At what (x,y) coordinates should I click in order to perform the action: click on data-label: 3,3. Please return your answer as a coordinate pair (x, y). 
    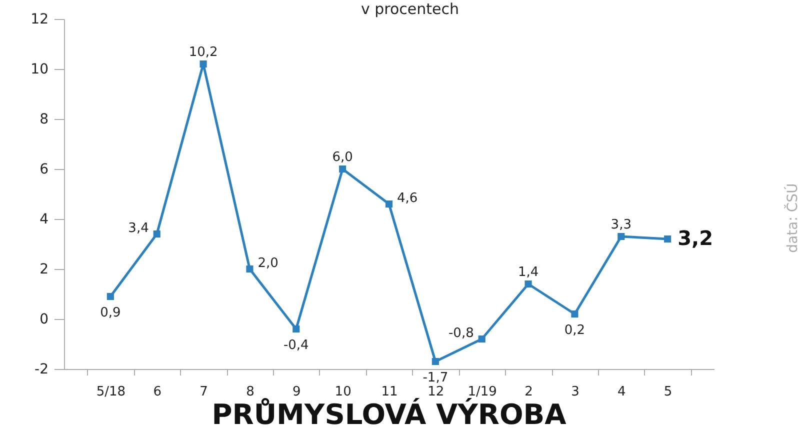
    Looking at the image, I should click on (621, 225).